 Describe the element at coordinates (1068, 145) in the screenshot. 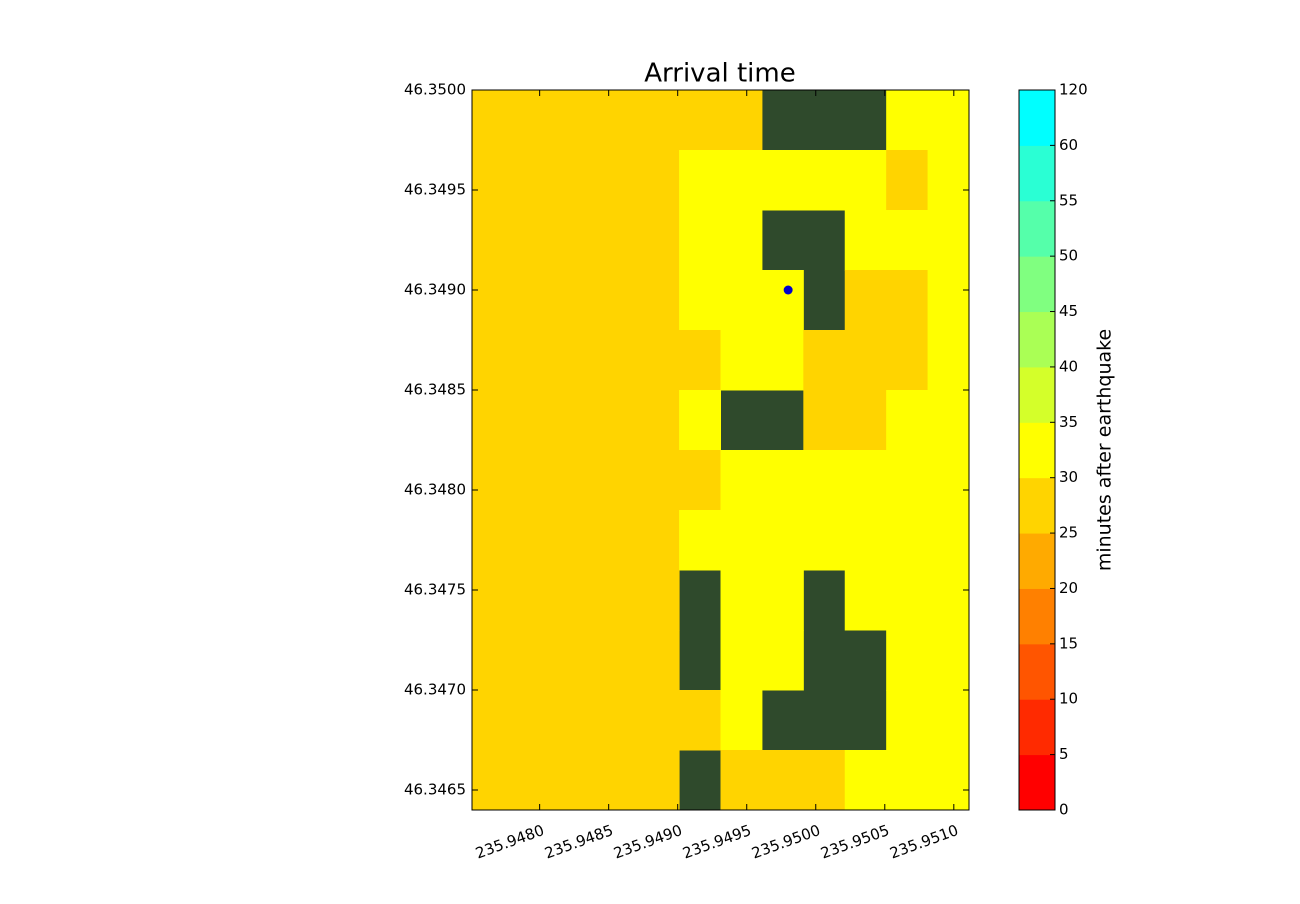

I see `colorbar-tick-label: 60` at that location.